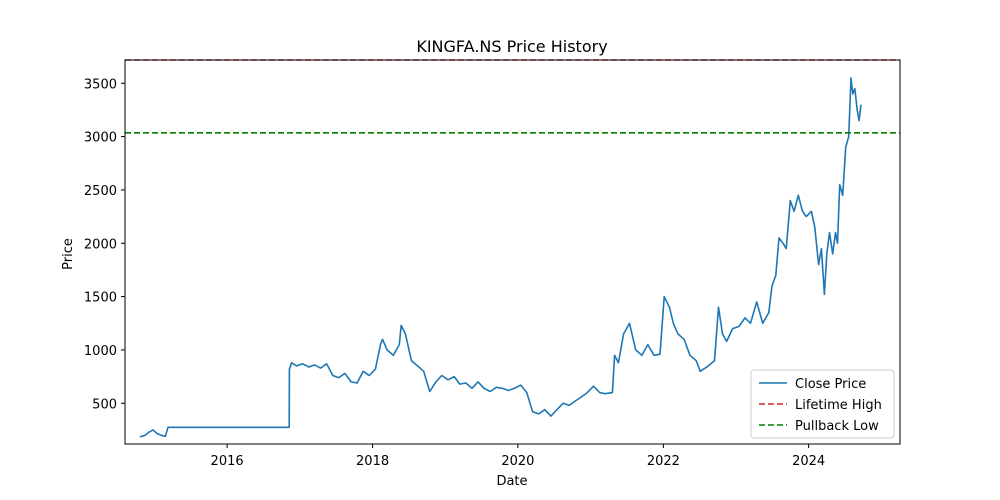  What do you see at coordinates (100, 138) in the screenshot?
I see `y-tick-label: 3000` at bounding box center [100, 138].